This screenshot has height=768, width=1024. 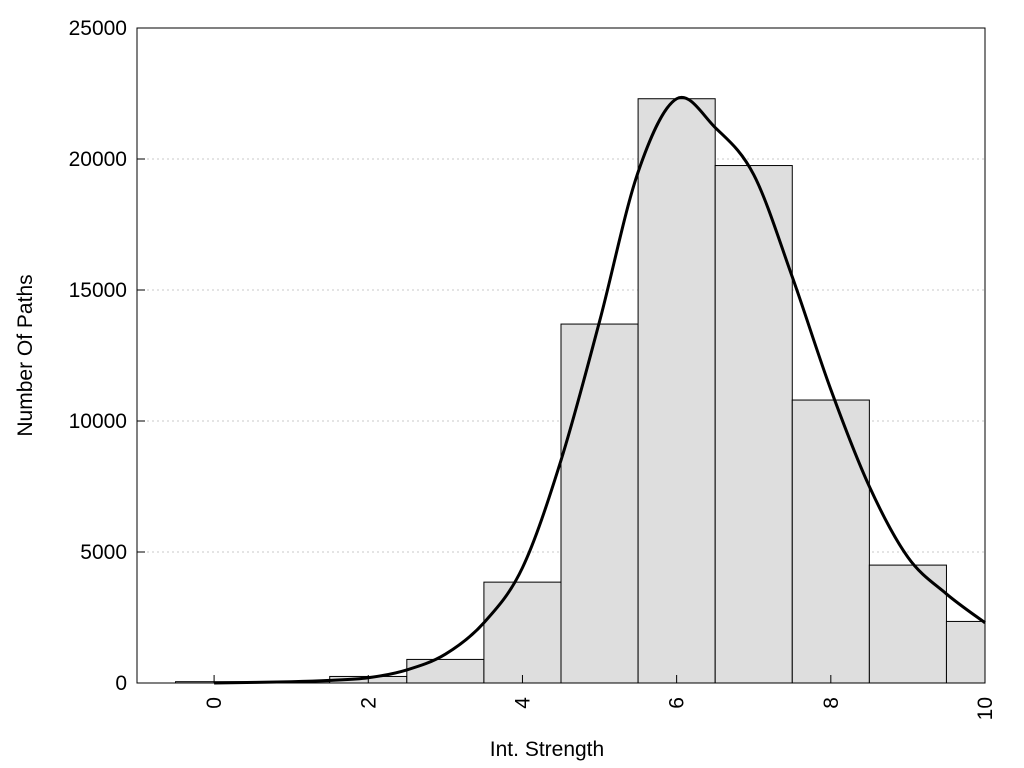 What do you see at coordinates (98, 421) in the screenshot?
I see `y-tick-label: 10000` at bounding box center [98, 421].